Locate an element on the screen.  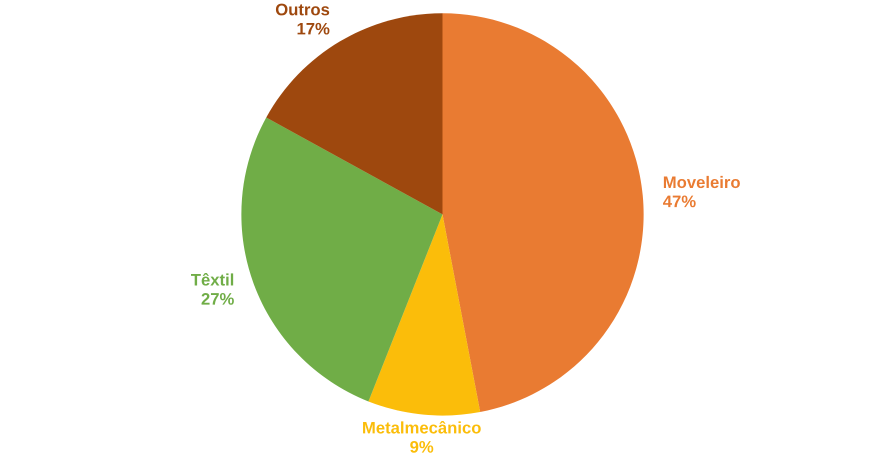
slice-label: Metalmecânico is located at coordinates (422, 427).